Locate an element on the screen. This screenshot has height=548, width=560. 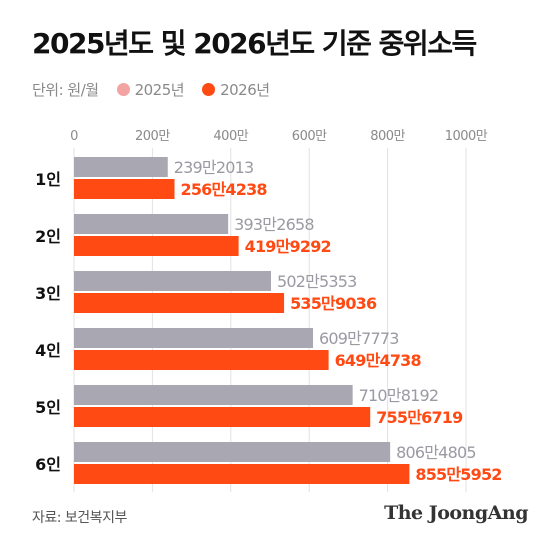
legend-label-2026: 2026년 is located at coordinates (245, 89).